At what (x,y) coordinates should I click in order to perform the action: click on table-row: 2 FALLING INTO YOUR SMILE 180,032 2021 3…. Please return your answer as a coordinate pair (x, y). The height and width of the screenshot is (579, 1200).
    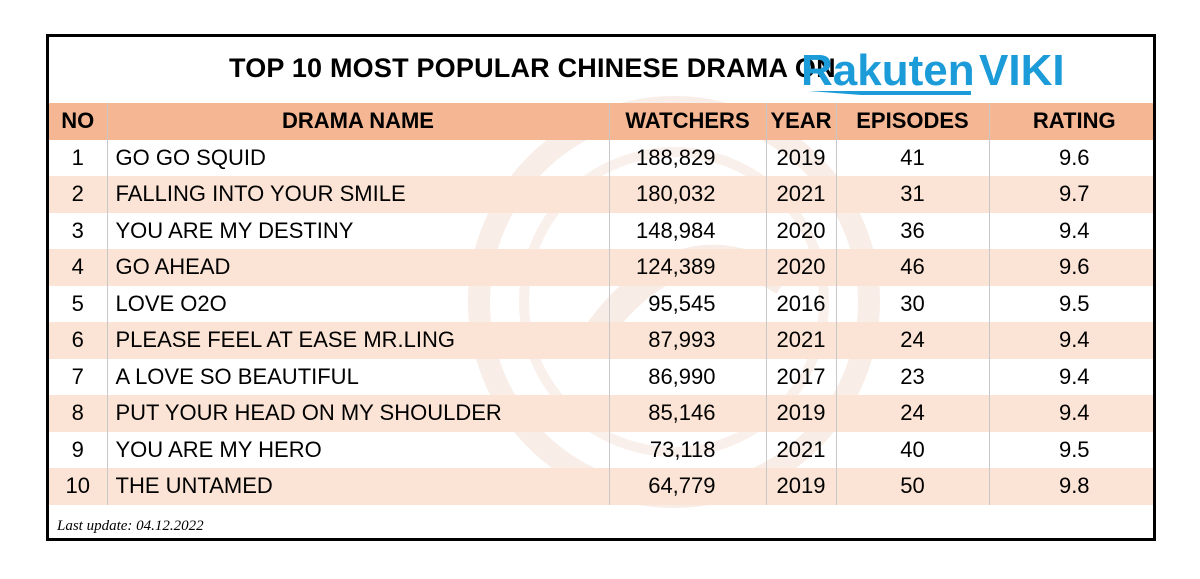
    Looking at the image, I should click on (601, 194).